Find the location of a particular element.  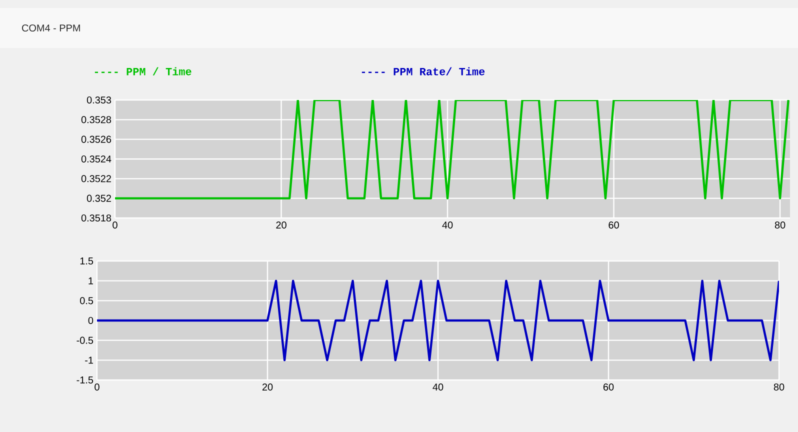

y-tick-label: -1 is located at coordinates (89, 360).